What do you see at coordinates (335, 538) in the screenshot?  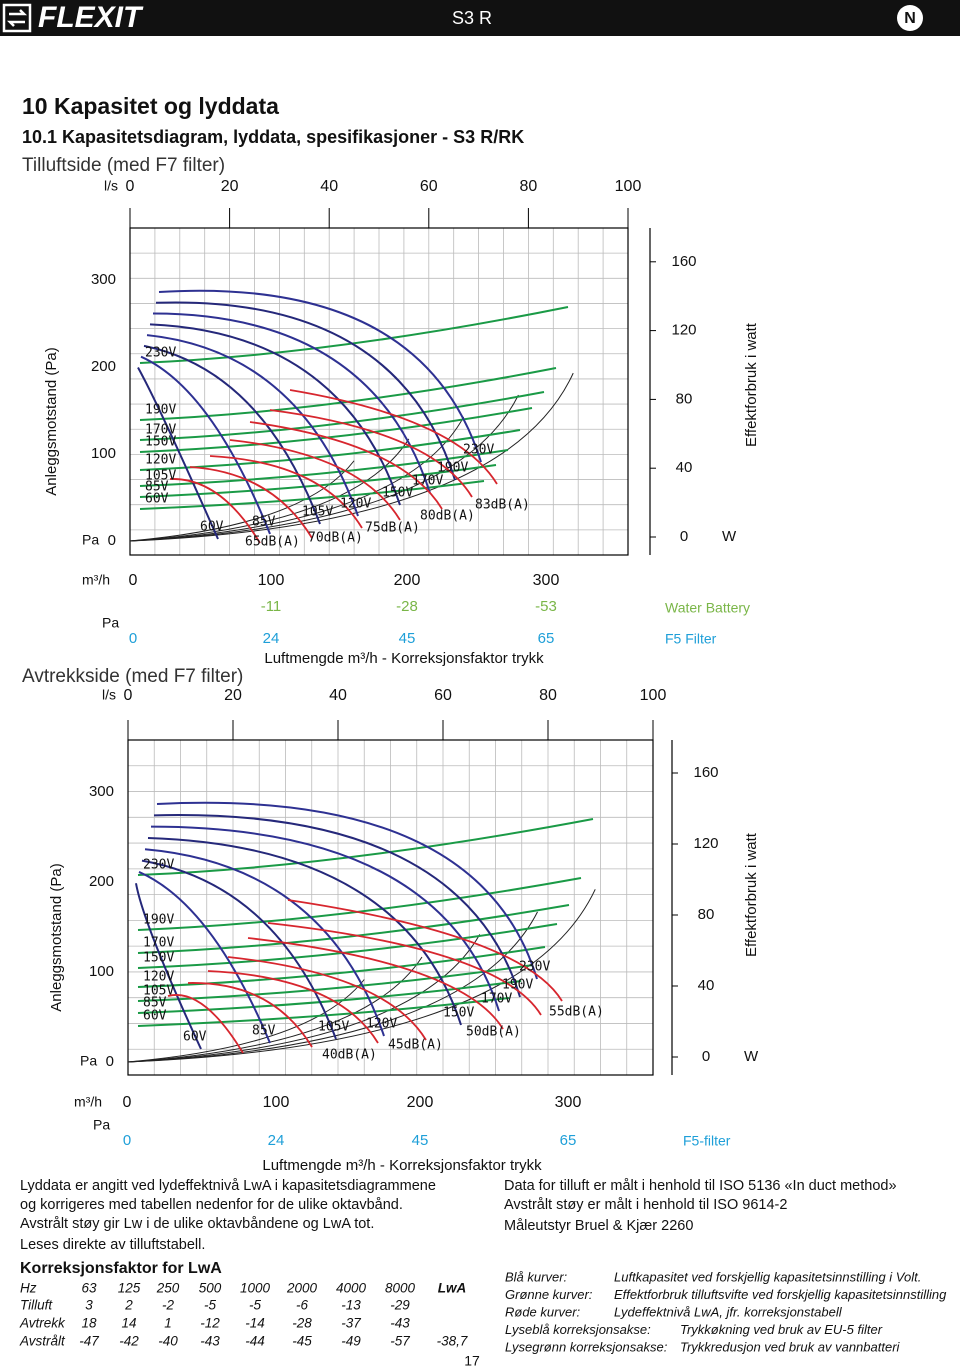 I see `sound-label: 70dB(A)` at bounding box center [335, 538].